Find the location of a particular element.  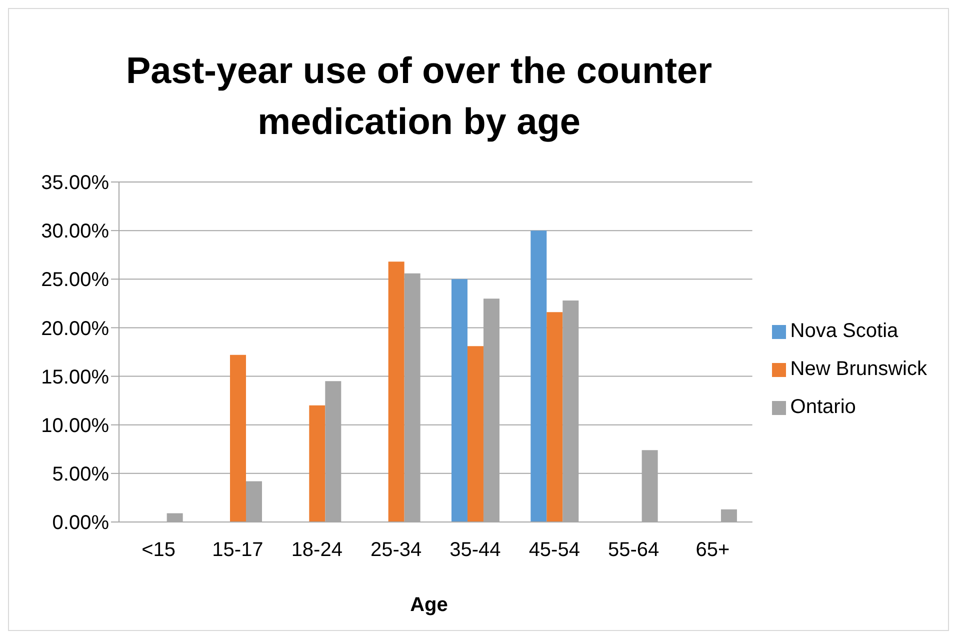

x-tick-label: 15-17 is located at coordinates (238, 550).